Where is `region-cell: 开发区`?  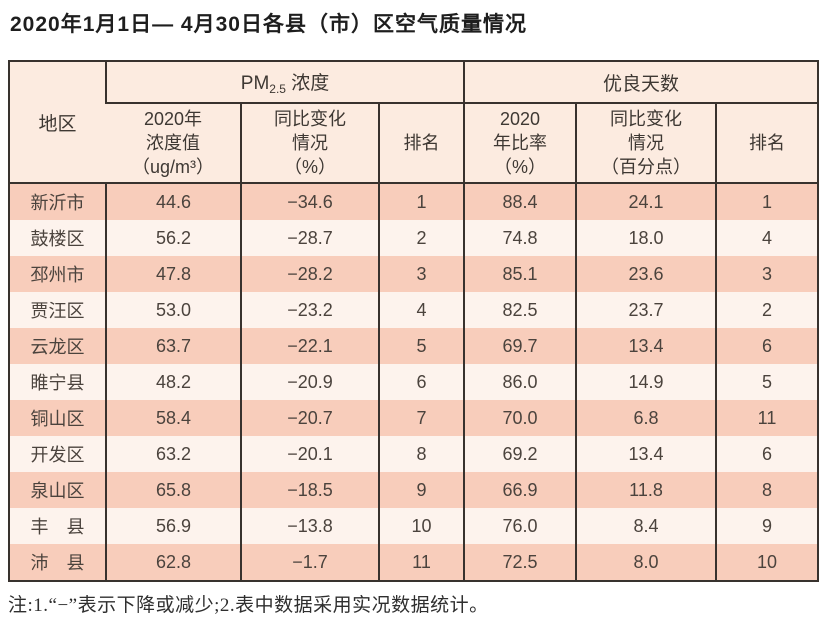 region-cell: 开发区 is located at coordinates (57, 454).